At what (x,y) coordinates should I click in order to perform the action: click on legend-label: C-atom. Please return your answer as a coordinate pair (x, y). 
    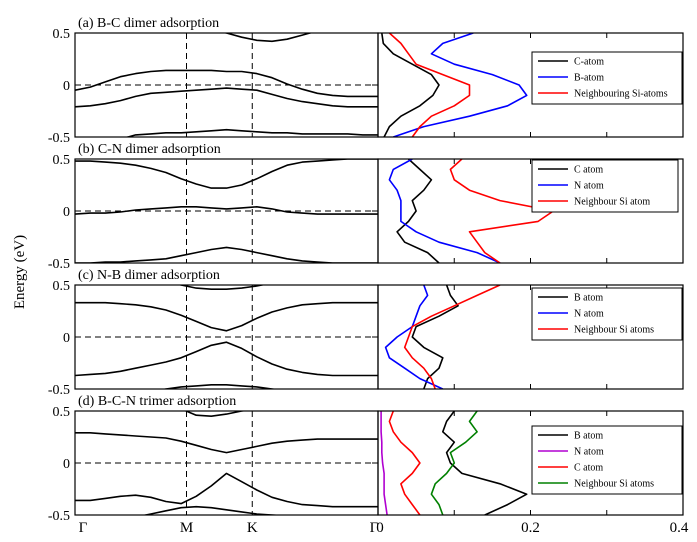
    Looking at the image, I should click on (589, 62).